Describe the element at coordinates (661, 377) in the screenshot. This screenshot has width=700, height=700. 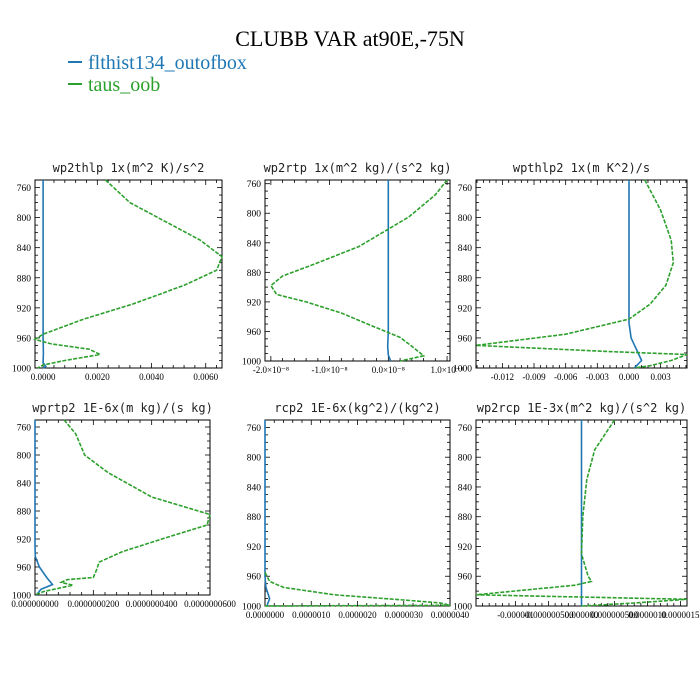
I see `x-tick-label: 0.003` at that location.